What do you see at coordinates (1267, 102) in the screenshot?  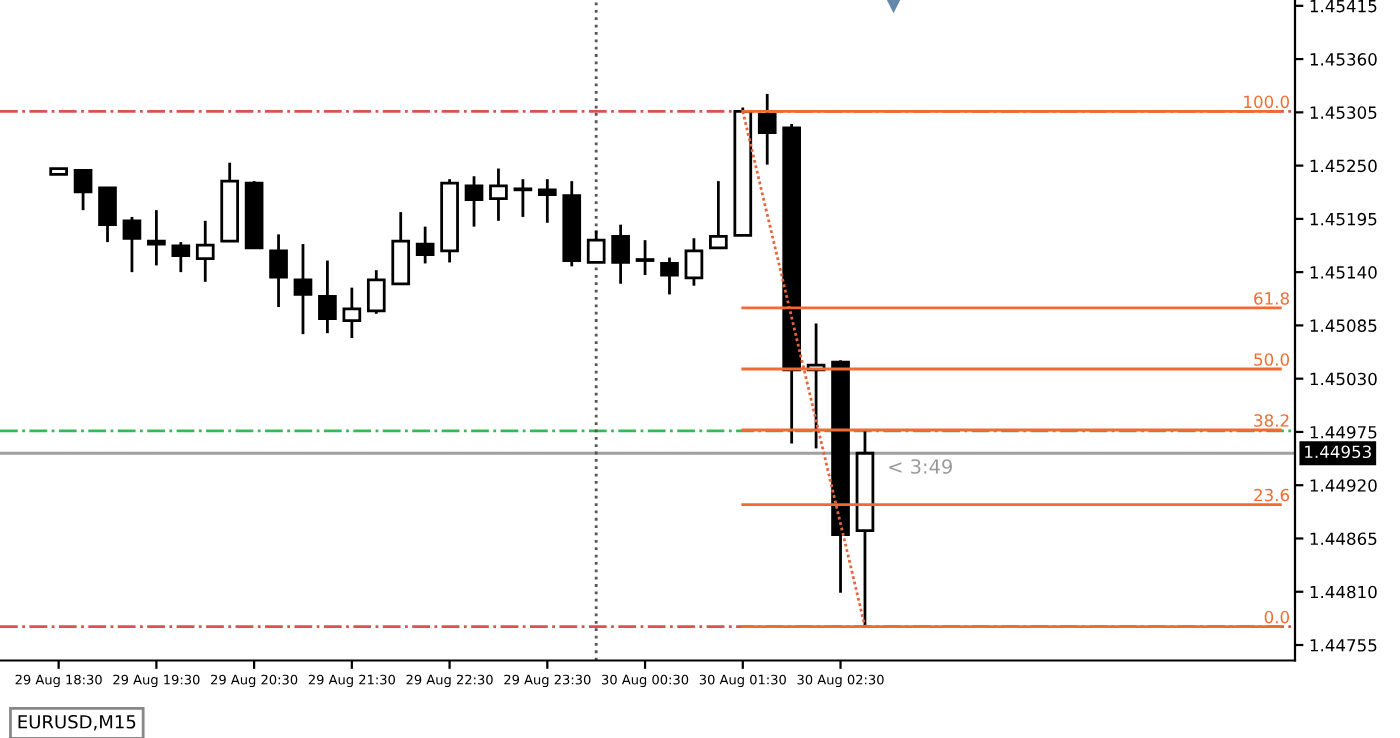 I see `series-label: 100.0` at bounding box center [1267, 102].